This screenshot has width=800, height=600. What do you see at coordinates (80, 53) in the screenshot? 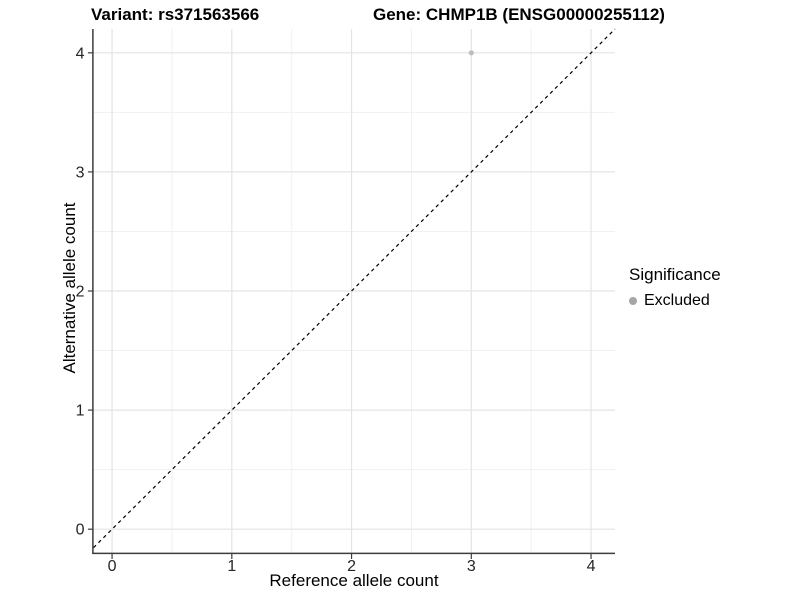
I see `y-tick-label: 4` at bounding box center [80, 53].